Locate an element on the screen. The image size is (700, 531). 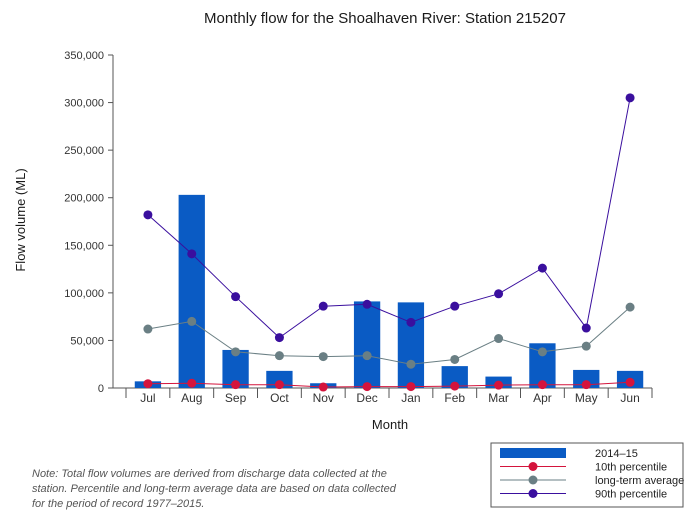
point-long-term-average-feb is located at coordinates (455, 359).